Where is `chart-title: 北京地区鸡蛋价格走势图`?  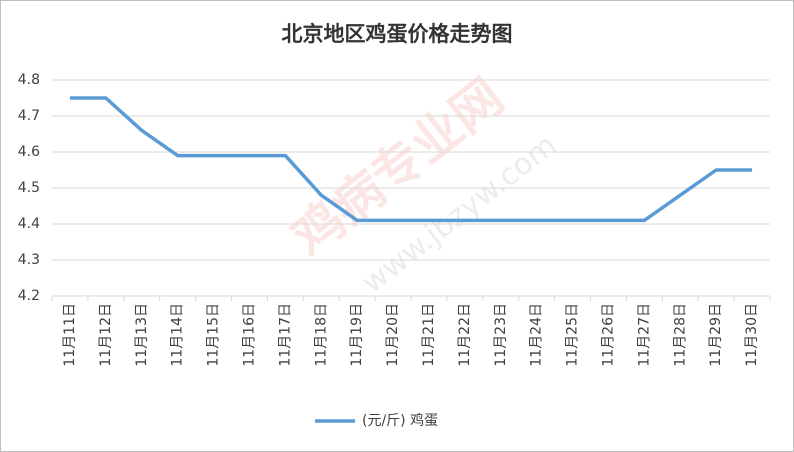
chart-title: 北京地区鸡蛋价格走势图 is located at coordinates (397, 34).